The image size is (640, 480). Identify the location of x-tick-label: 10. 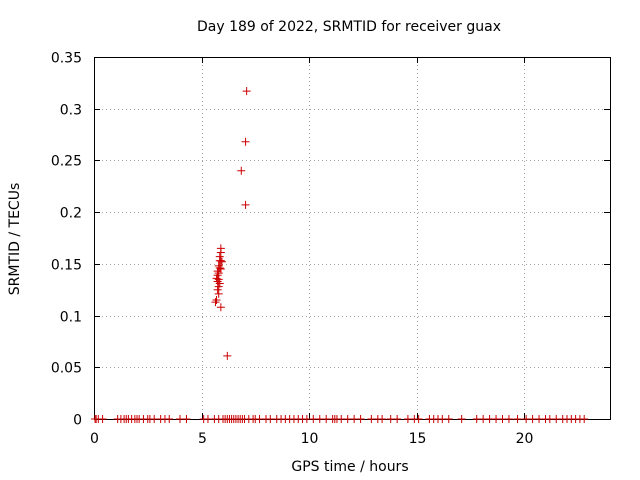
(310, 439).